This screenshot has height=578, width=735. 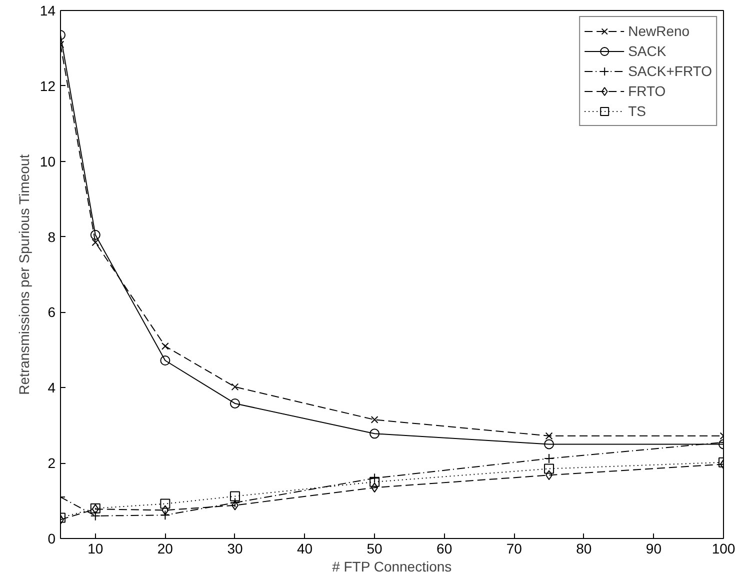 What do you see at coordinates (584, 548) in the screenshot?
I see `x-tick-label: 80` at bounding box center [584, 548].